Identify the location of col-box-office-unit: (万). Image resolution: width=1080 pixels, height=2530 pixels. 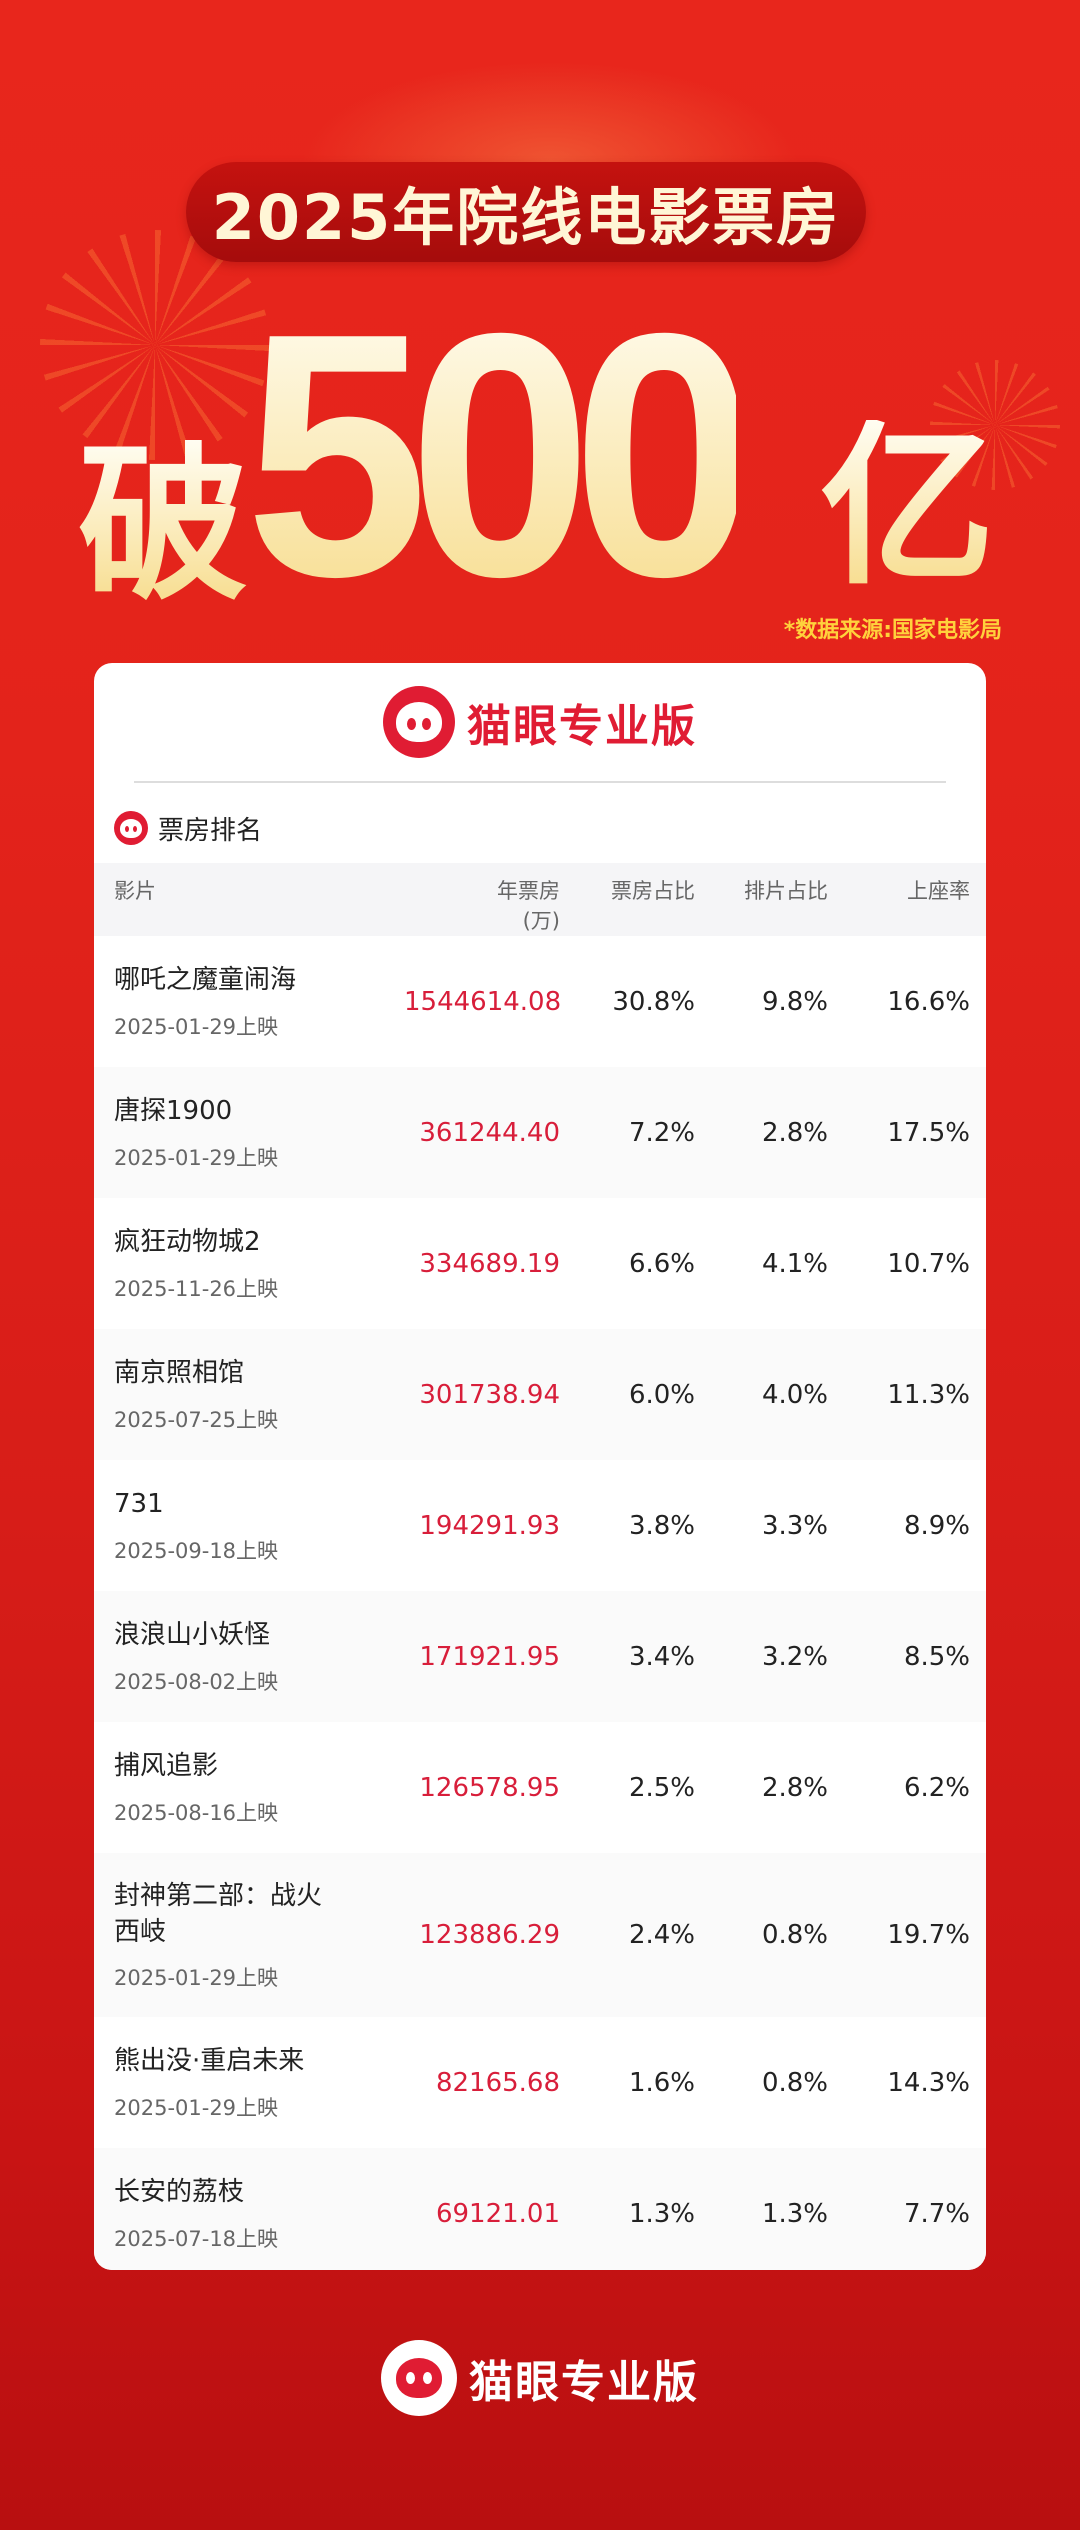
(541, 921).